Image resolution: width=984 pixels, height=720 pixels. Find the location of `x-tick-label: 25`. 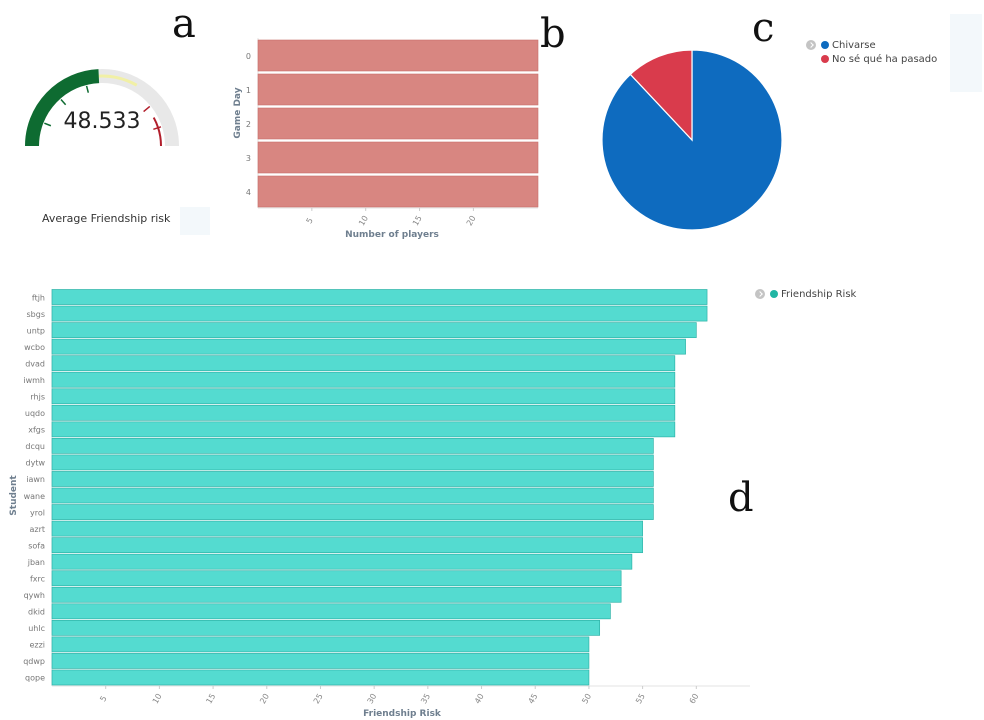

x-tick-label: 25 is located at coordinates (318, 698).